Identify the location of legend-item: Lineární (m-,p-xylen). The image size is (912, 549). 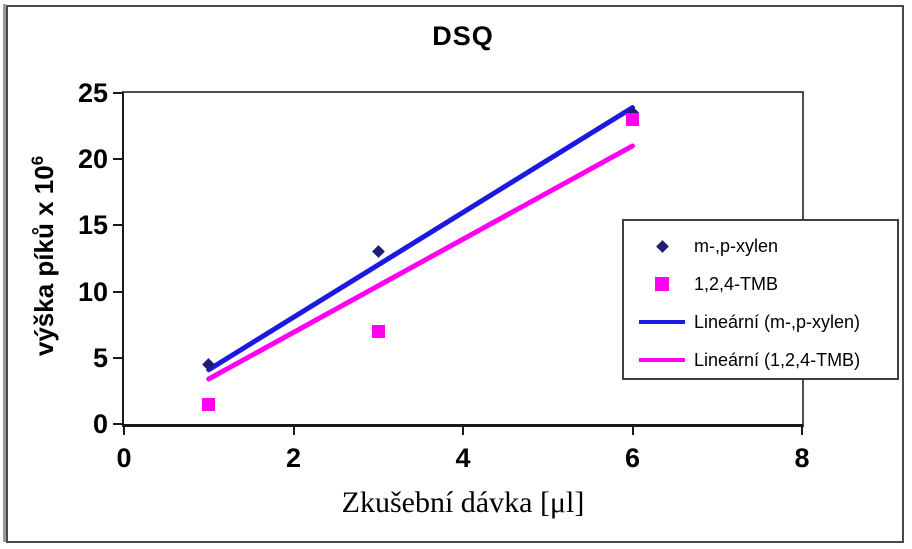
(760, 322).